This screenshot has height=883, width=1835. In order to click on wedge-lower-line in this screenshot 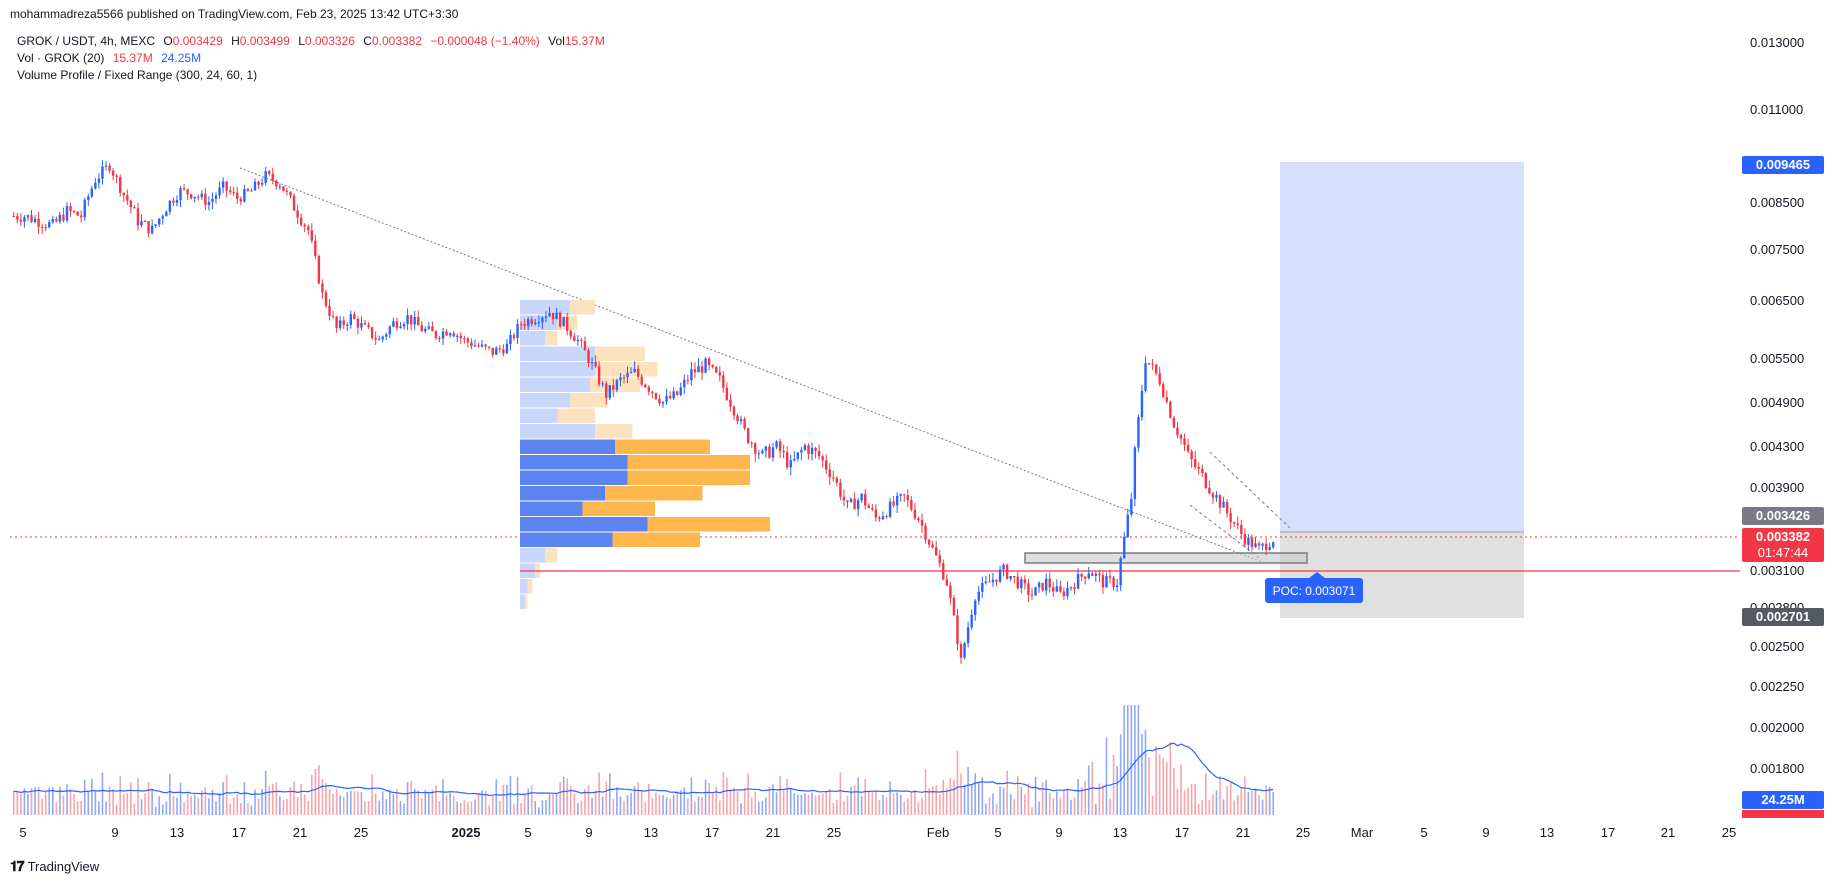, I will do `click(1226, 532)`.